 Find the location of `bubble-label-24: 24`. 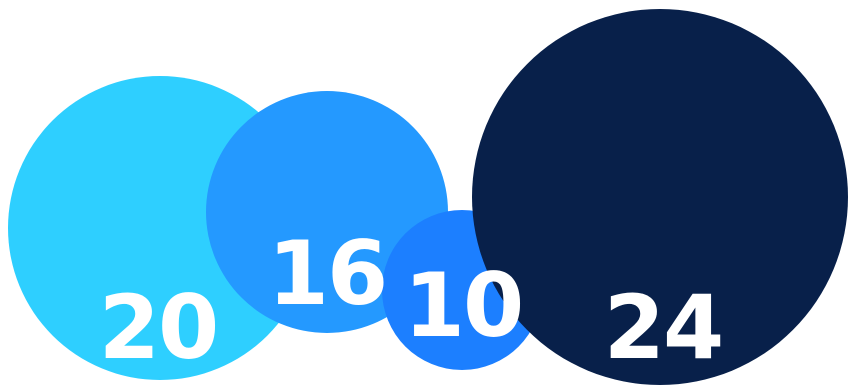

bubble-label-24: 24 is located at coordinates (663, 327).